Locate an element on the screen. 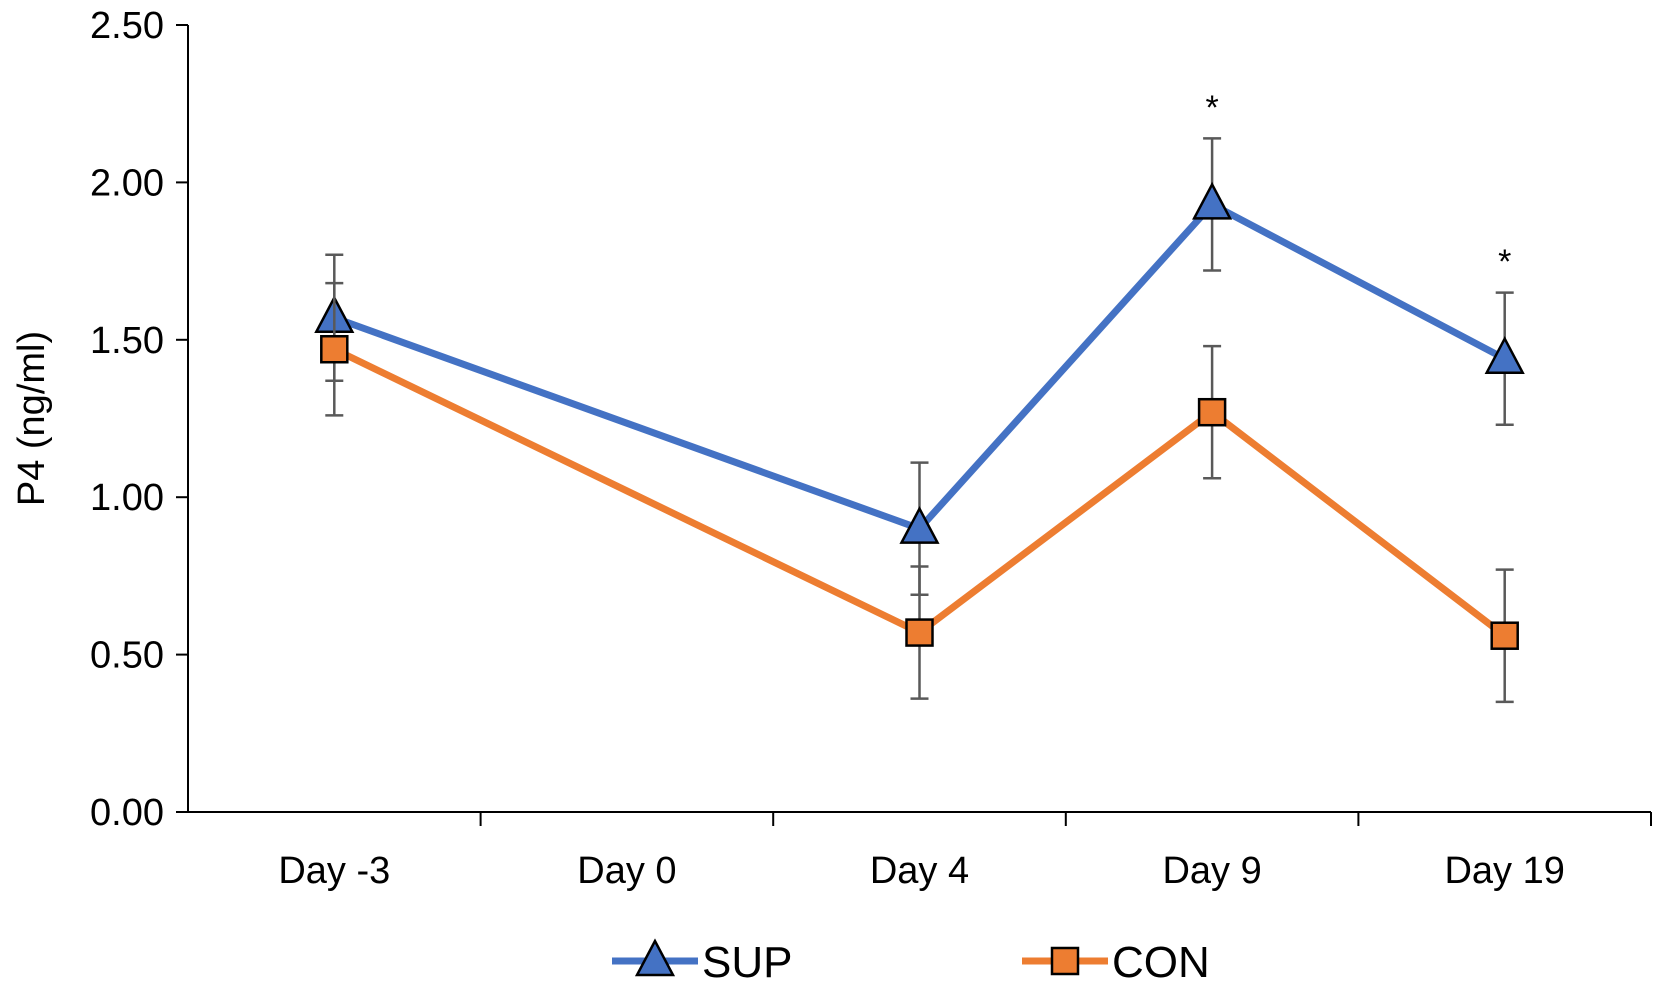 The width and height of the screenshot is (1654, 993). y-tick-label: 1.00 is located at coordinates (127, 498).